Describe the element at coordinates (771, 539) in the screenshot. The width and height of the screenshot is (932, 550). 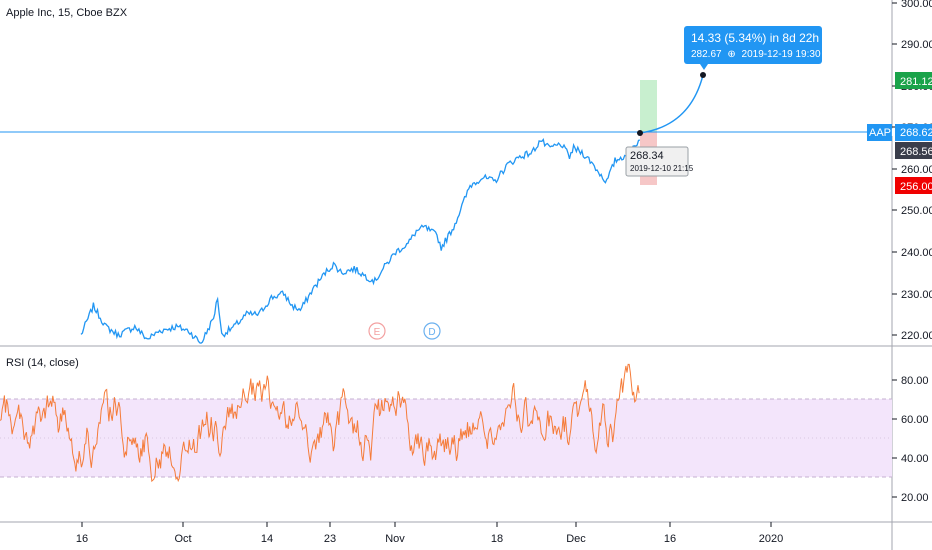
I see `time-tick-2020: 2020` at that location.